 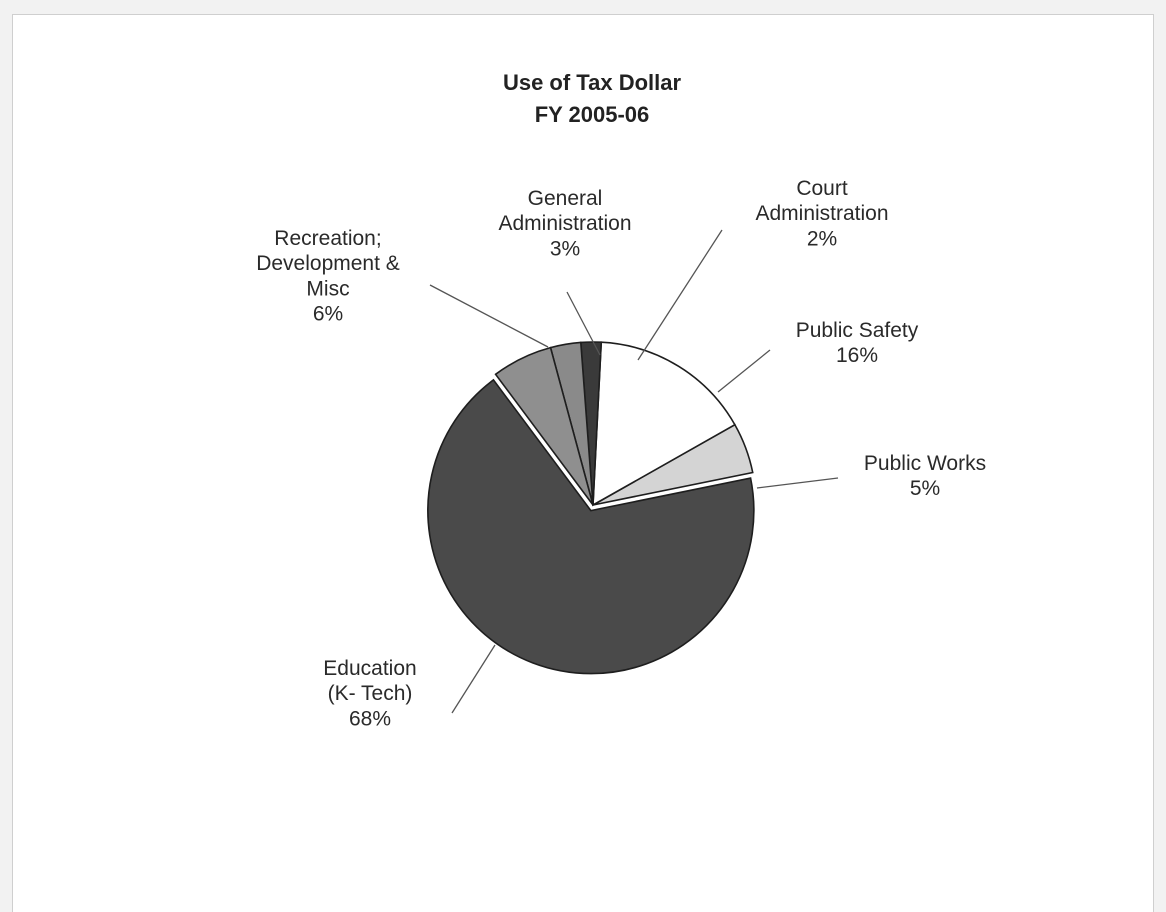 What do you see at coordinates (328, 276) in the screenshot?
I see `slice-label: Recreation; Development & Misc 6%` at bounding box center [328, 276].